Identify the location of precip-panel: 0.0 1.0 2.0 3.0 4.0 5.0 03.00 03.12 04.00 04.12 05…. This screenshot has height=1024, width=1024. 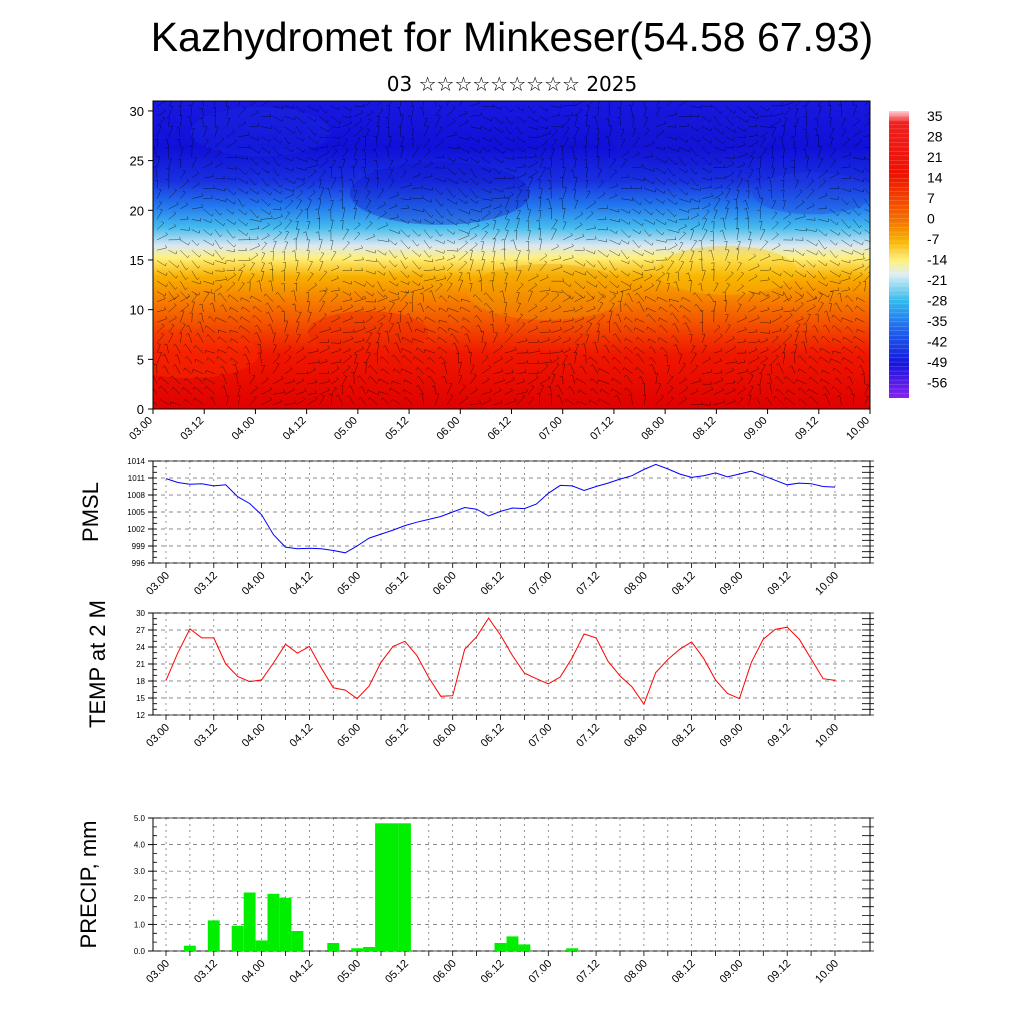
(475, 900).